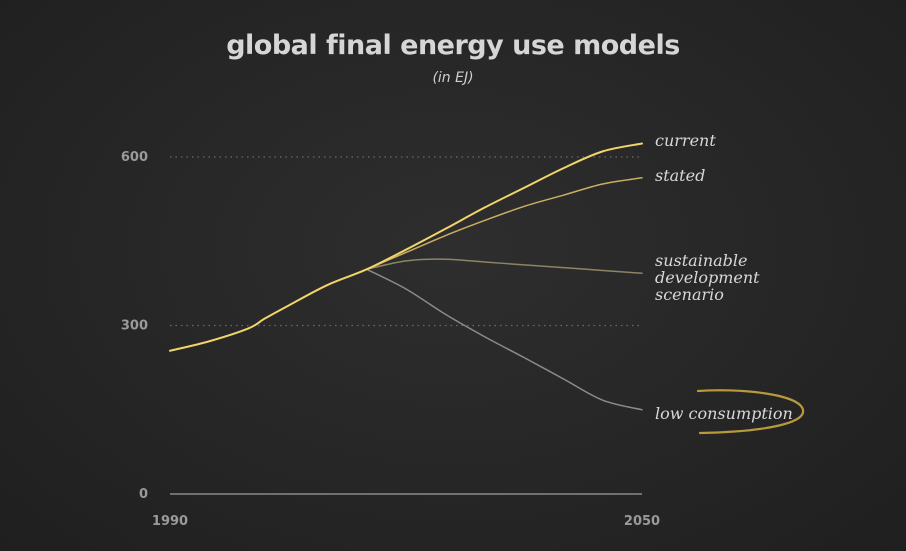 The width and height of the screenshot is (906, 551). I want to click on highlight-swoosh, so click(750, 412).